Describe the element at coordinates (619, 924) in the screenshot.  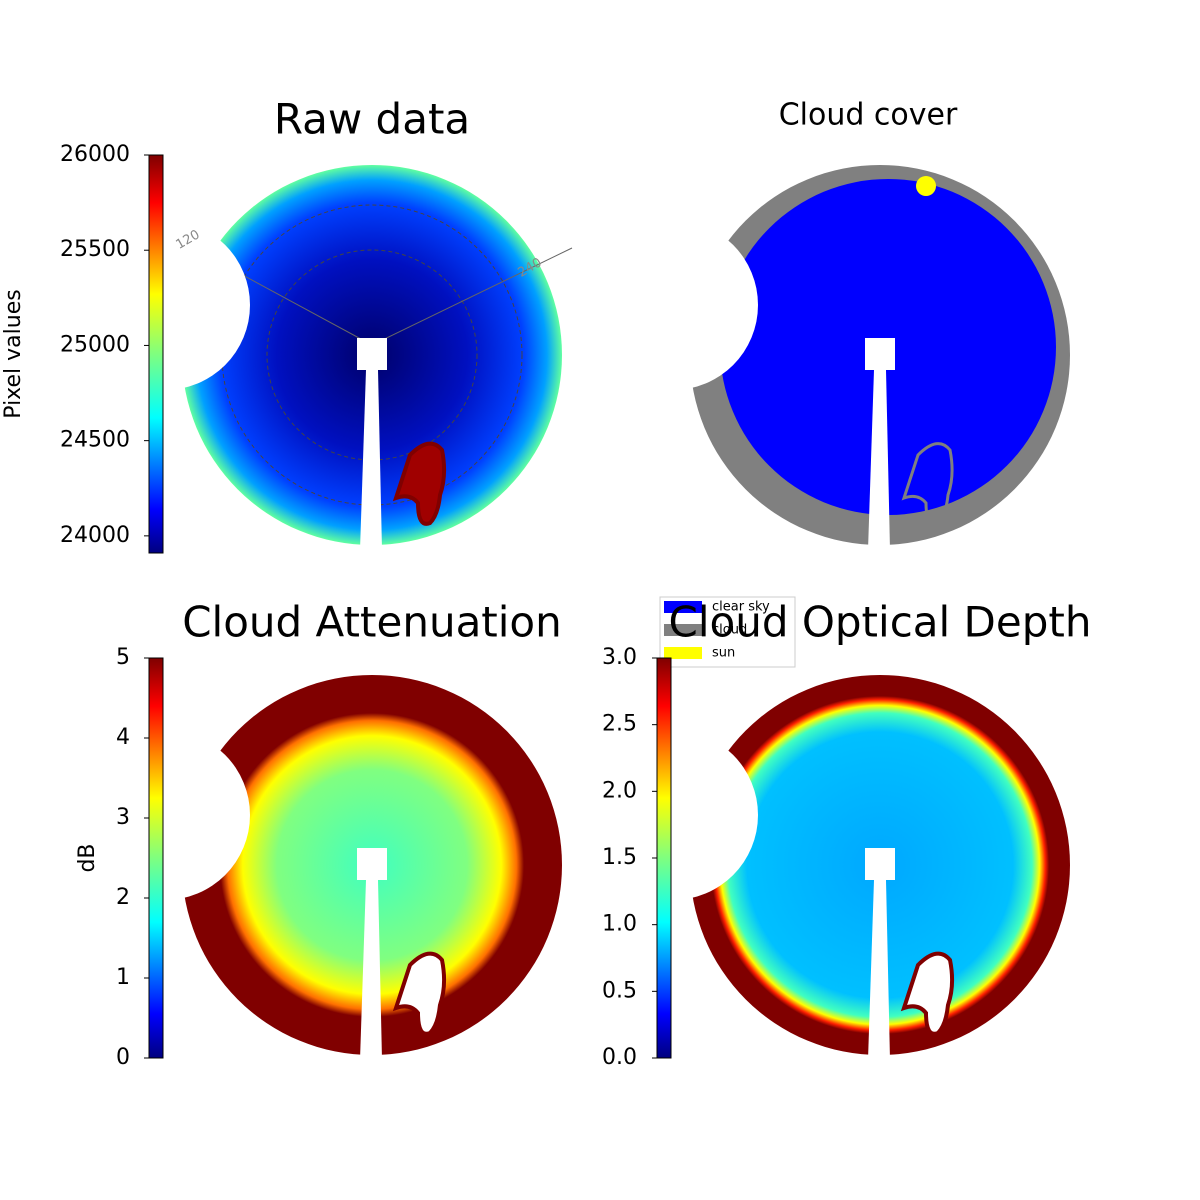
I see `colorbar-tick-label: 1.0` at that location.